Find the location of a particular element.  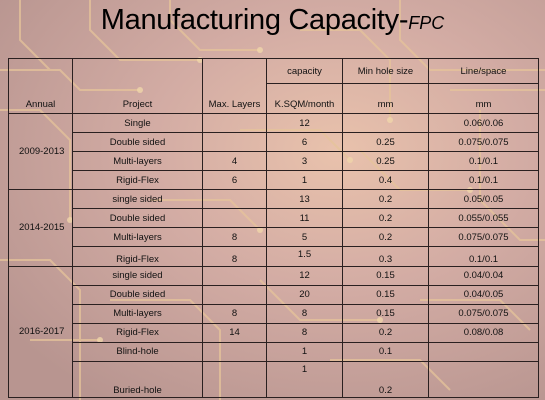

line-space-cell: 0.05/0.05 is located at coordinates (483, 199).